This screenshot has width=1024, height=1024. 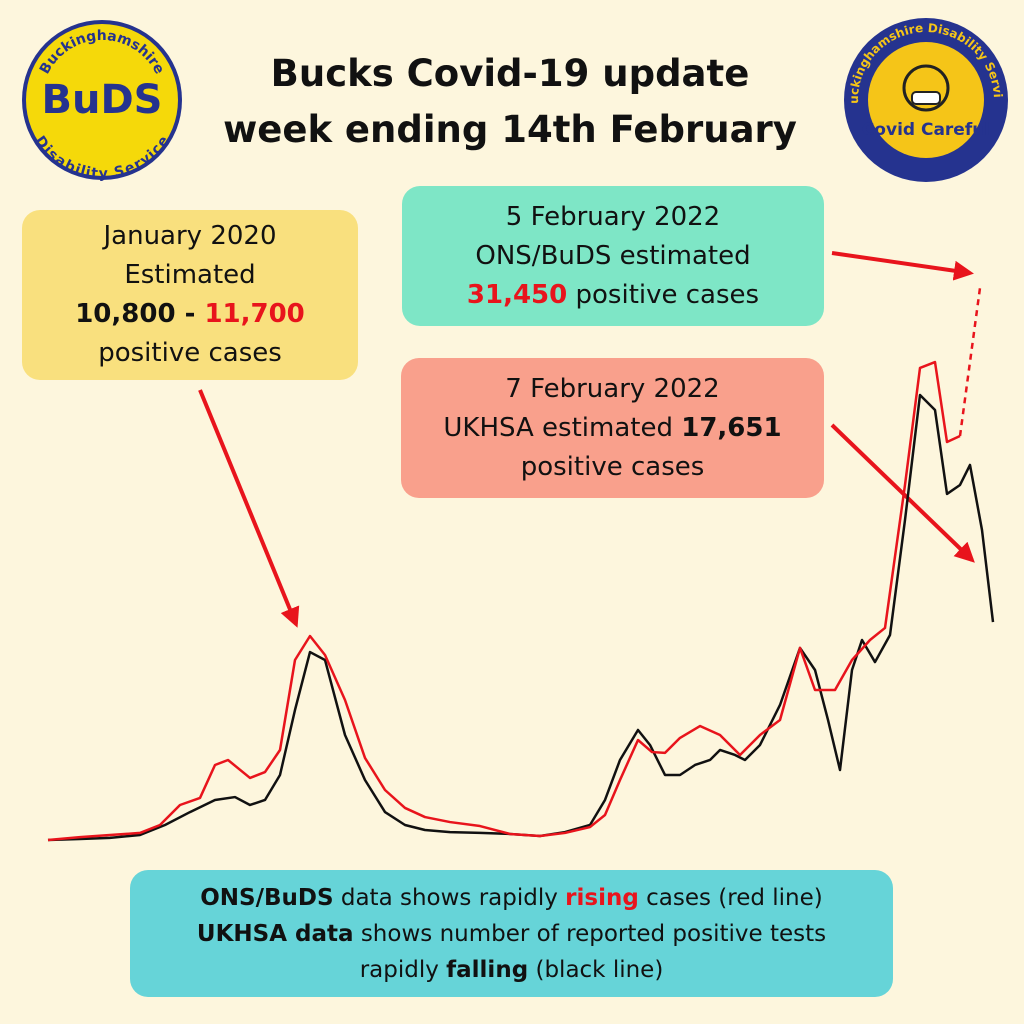 I want to click on footer-text: ONS/BuDS, so click(x=267, y=897).